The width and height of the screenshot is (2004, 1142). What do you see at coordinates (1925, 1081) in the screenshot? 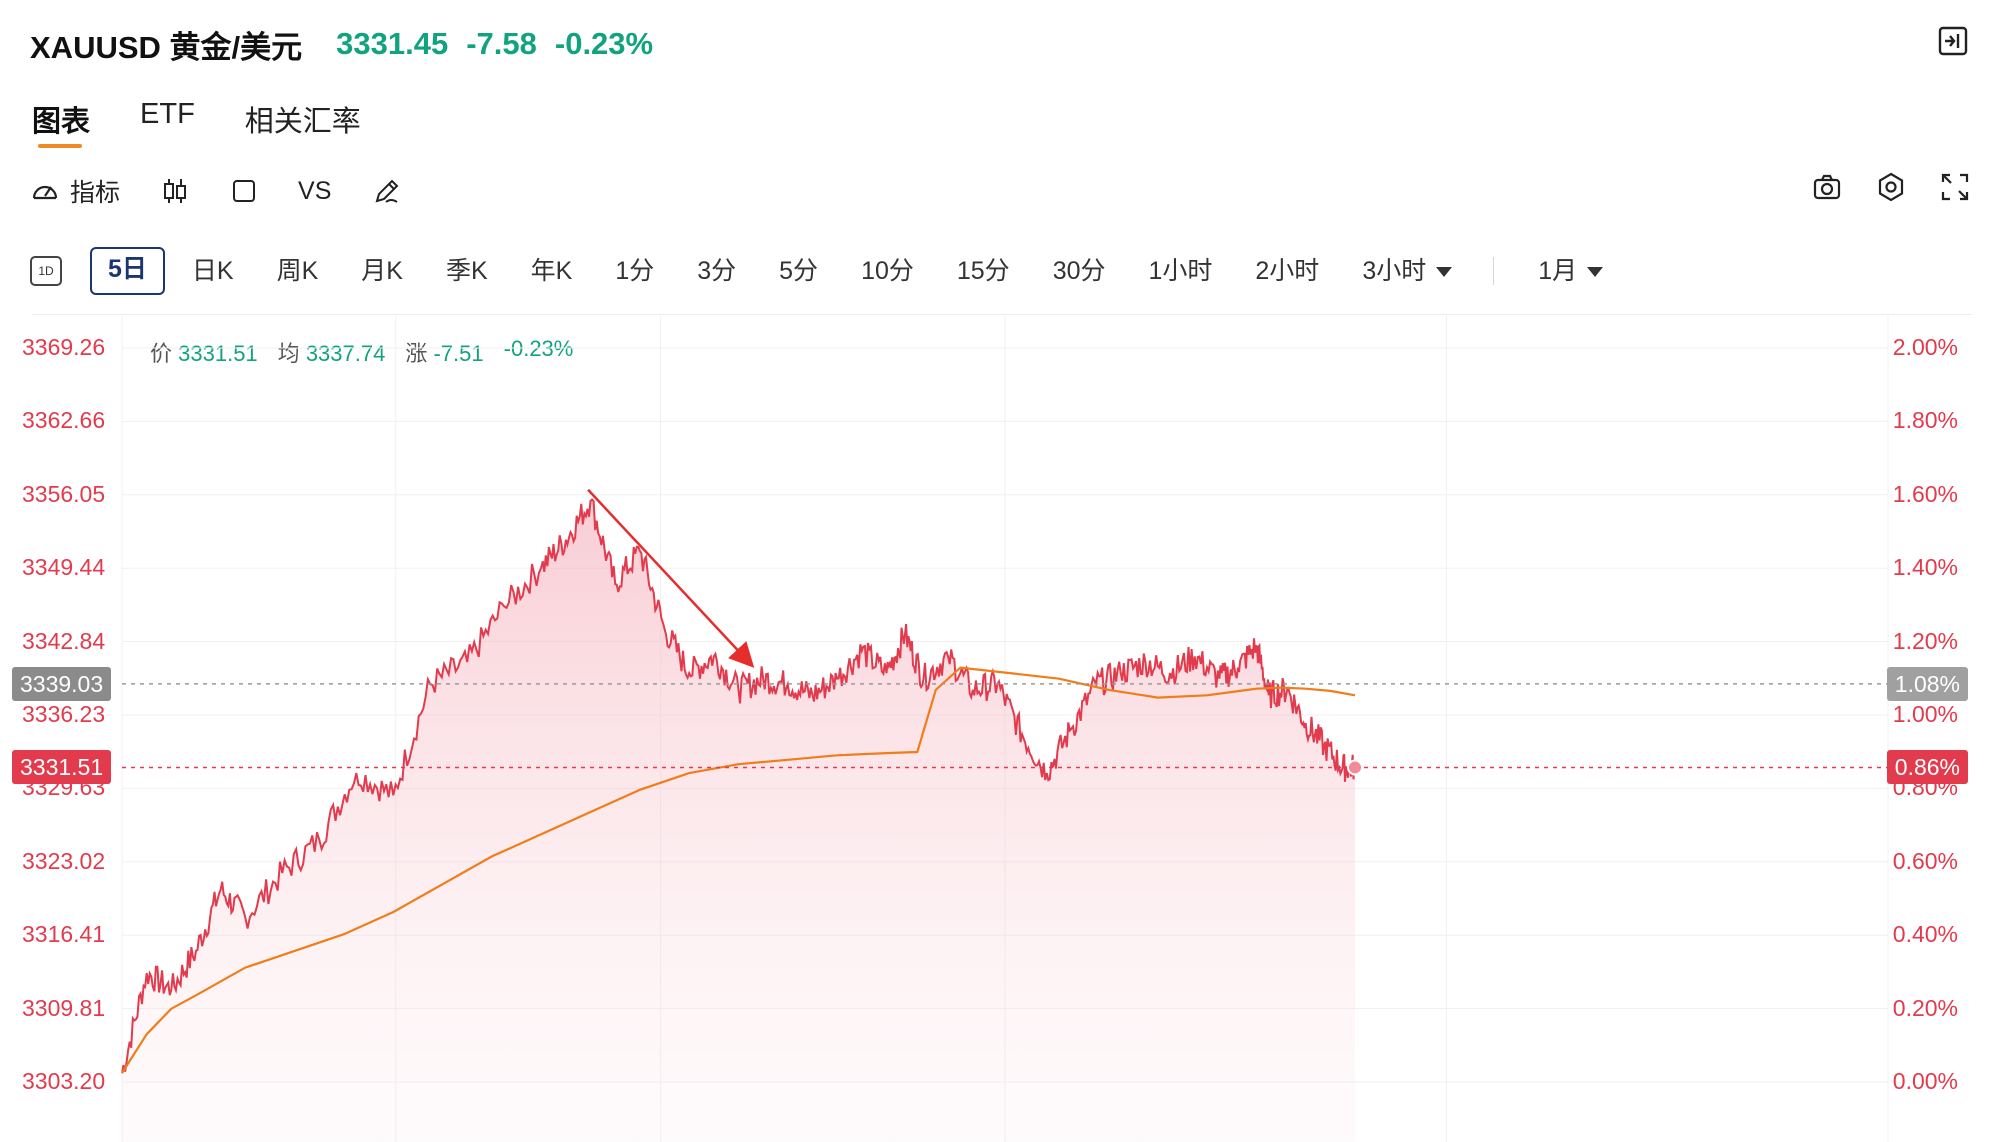
I see `y-tick-label-right: 0.00%` at bounding box center [1925, 1081].